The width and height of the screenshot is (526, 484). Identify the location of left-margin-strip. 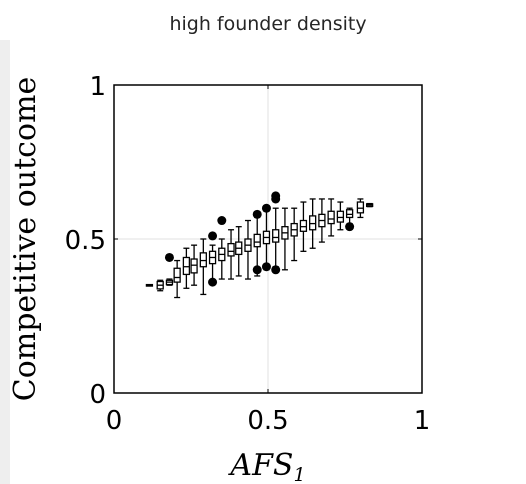
(5, 262).